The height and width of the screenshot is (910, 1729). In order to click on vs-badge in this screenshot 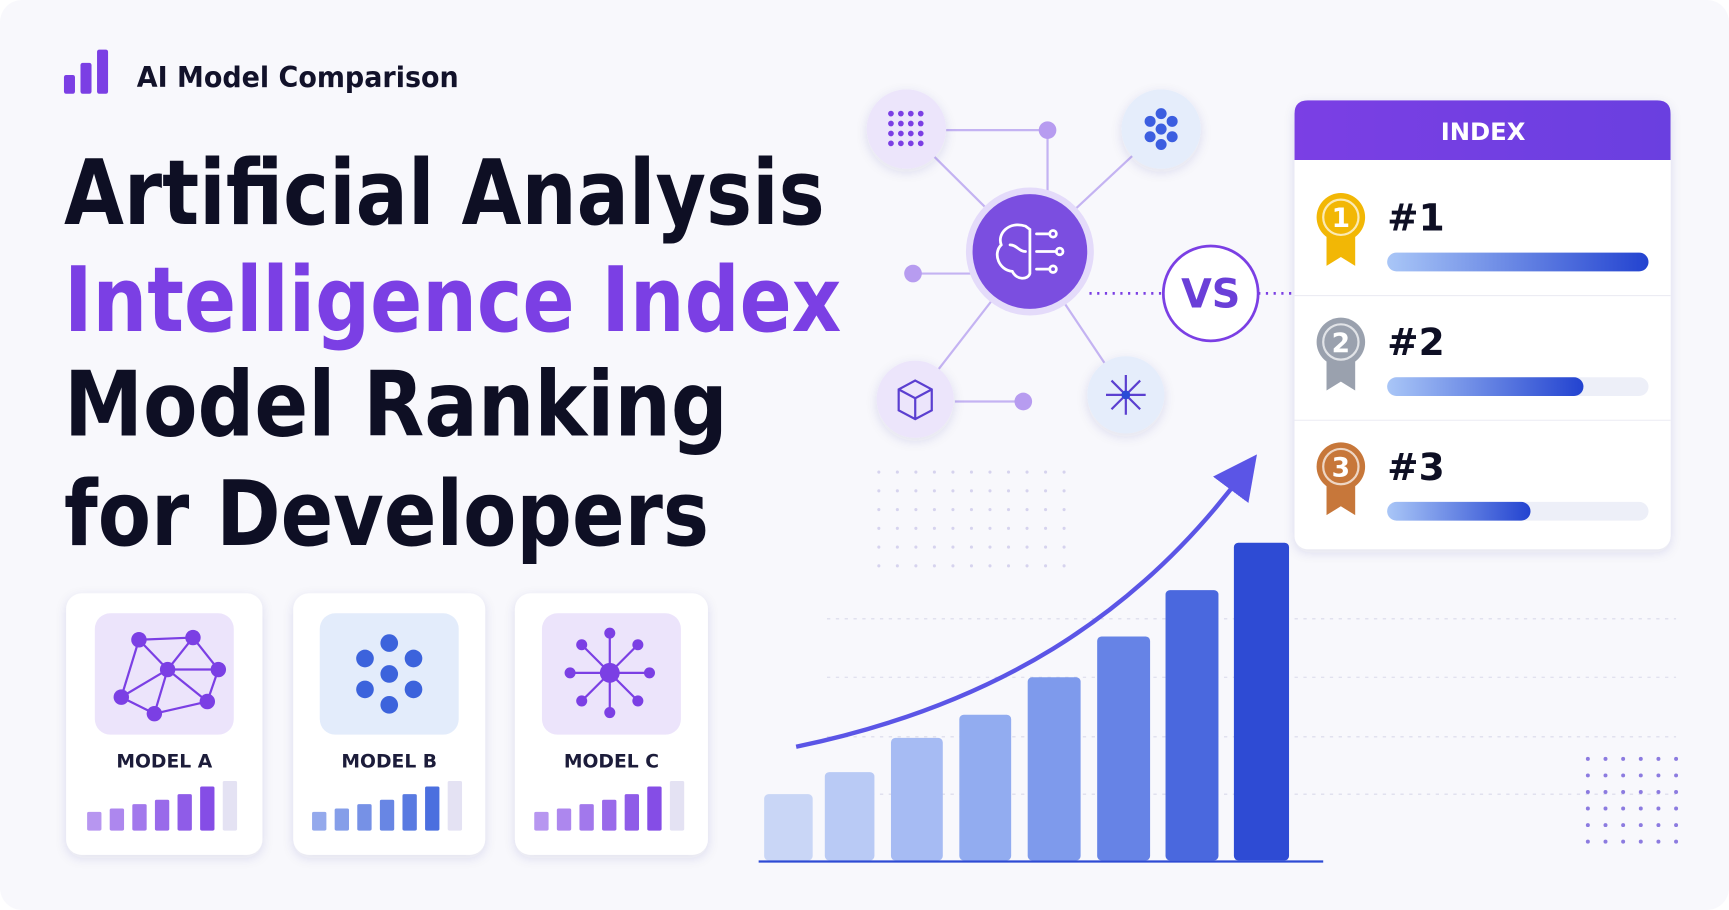, I will do `click(1210, 293)`.